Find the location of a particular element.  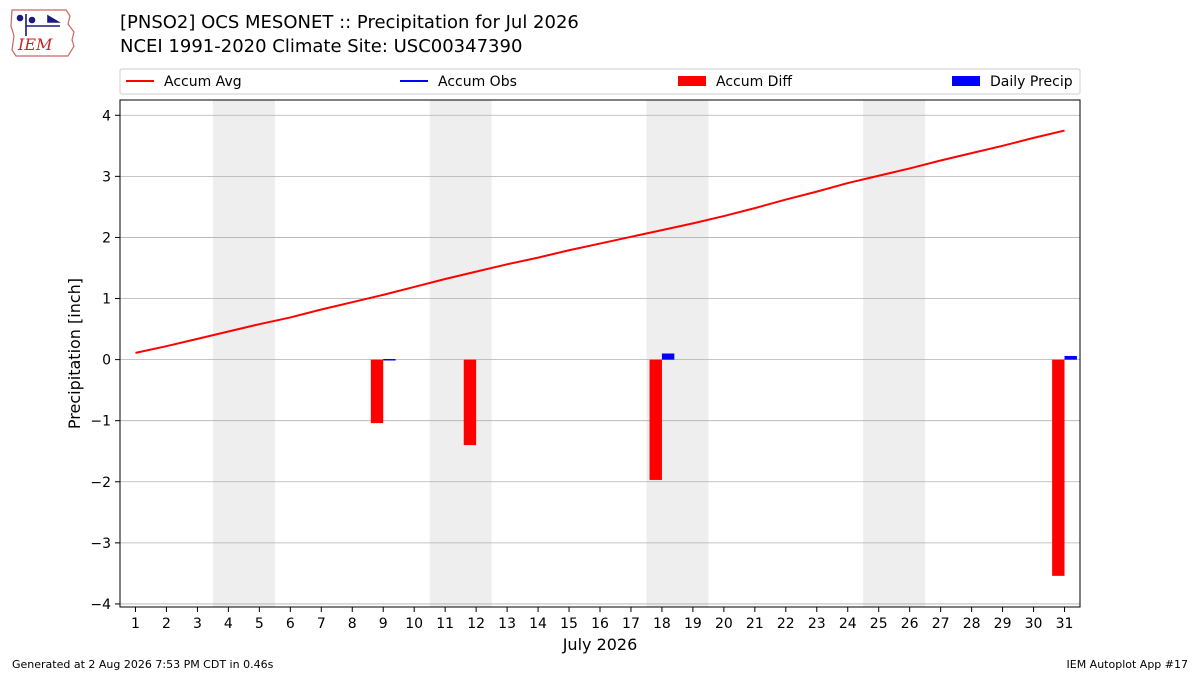

legend-box is located at coordinates (600, 81).